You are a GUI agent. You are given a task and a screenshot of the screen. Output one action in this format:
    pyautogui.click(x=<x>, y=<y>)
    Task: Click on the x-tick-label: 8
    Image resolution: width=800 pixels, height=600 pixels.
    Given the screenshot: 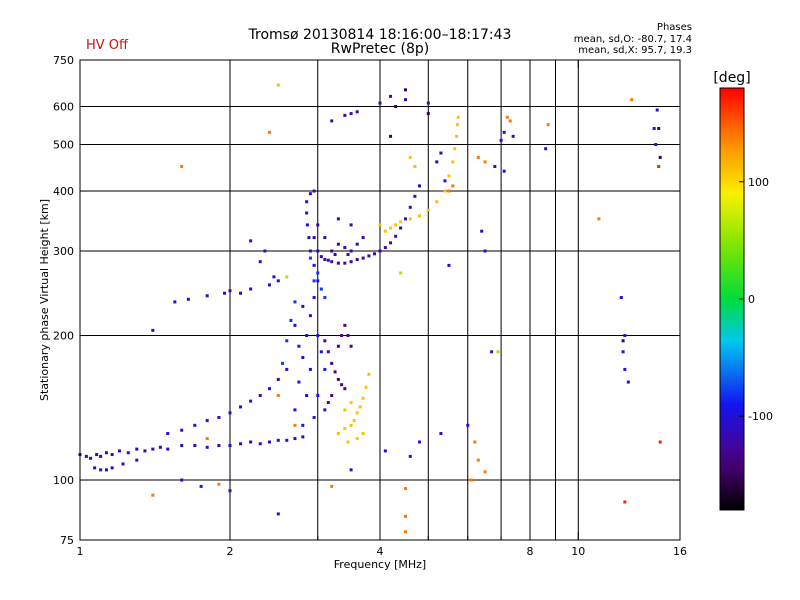 What is the action you would take?
    pyautogui.click(x=530, y=551)
    